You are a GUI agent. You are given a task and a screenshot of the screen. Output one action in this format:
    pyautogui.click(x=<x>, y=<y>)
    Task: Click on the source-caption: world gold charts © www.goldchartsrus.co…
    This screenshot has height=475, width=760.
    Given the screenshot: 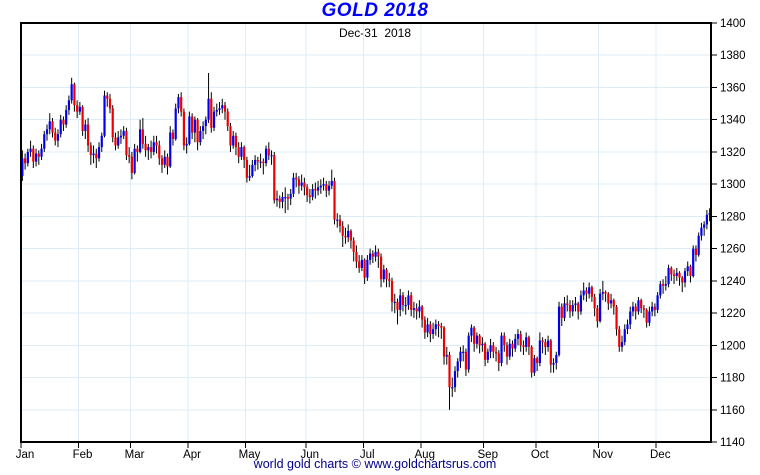 What is the action you would take?
    pyautogui.click(x=375, y=464)
    